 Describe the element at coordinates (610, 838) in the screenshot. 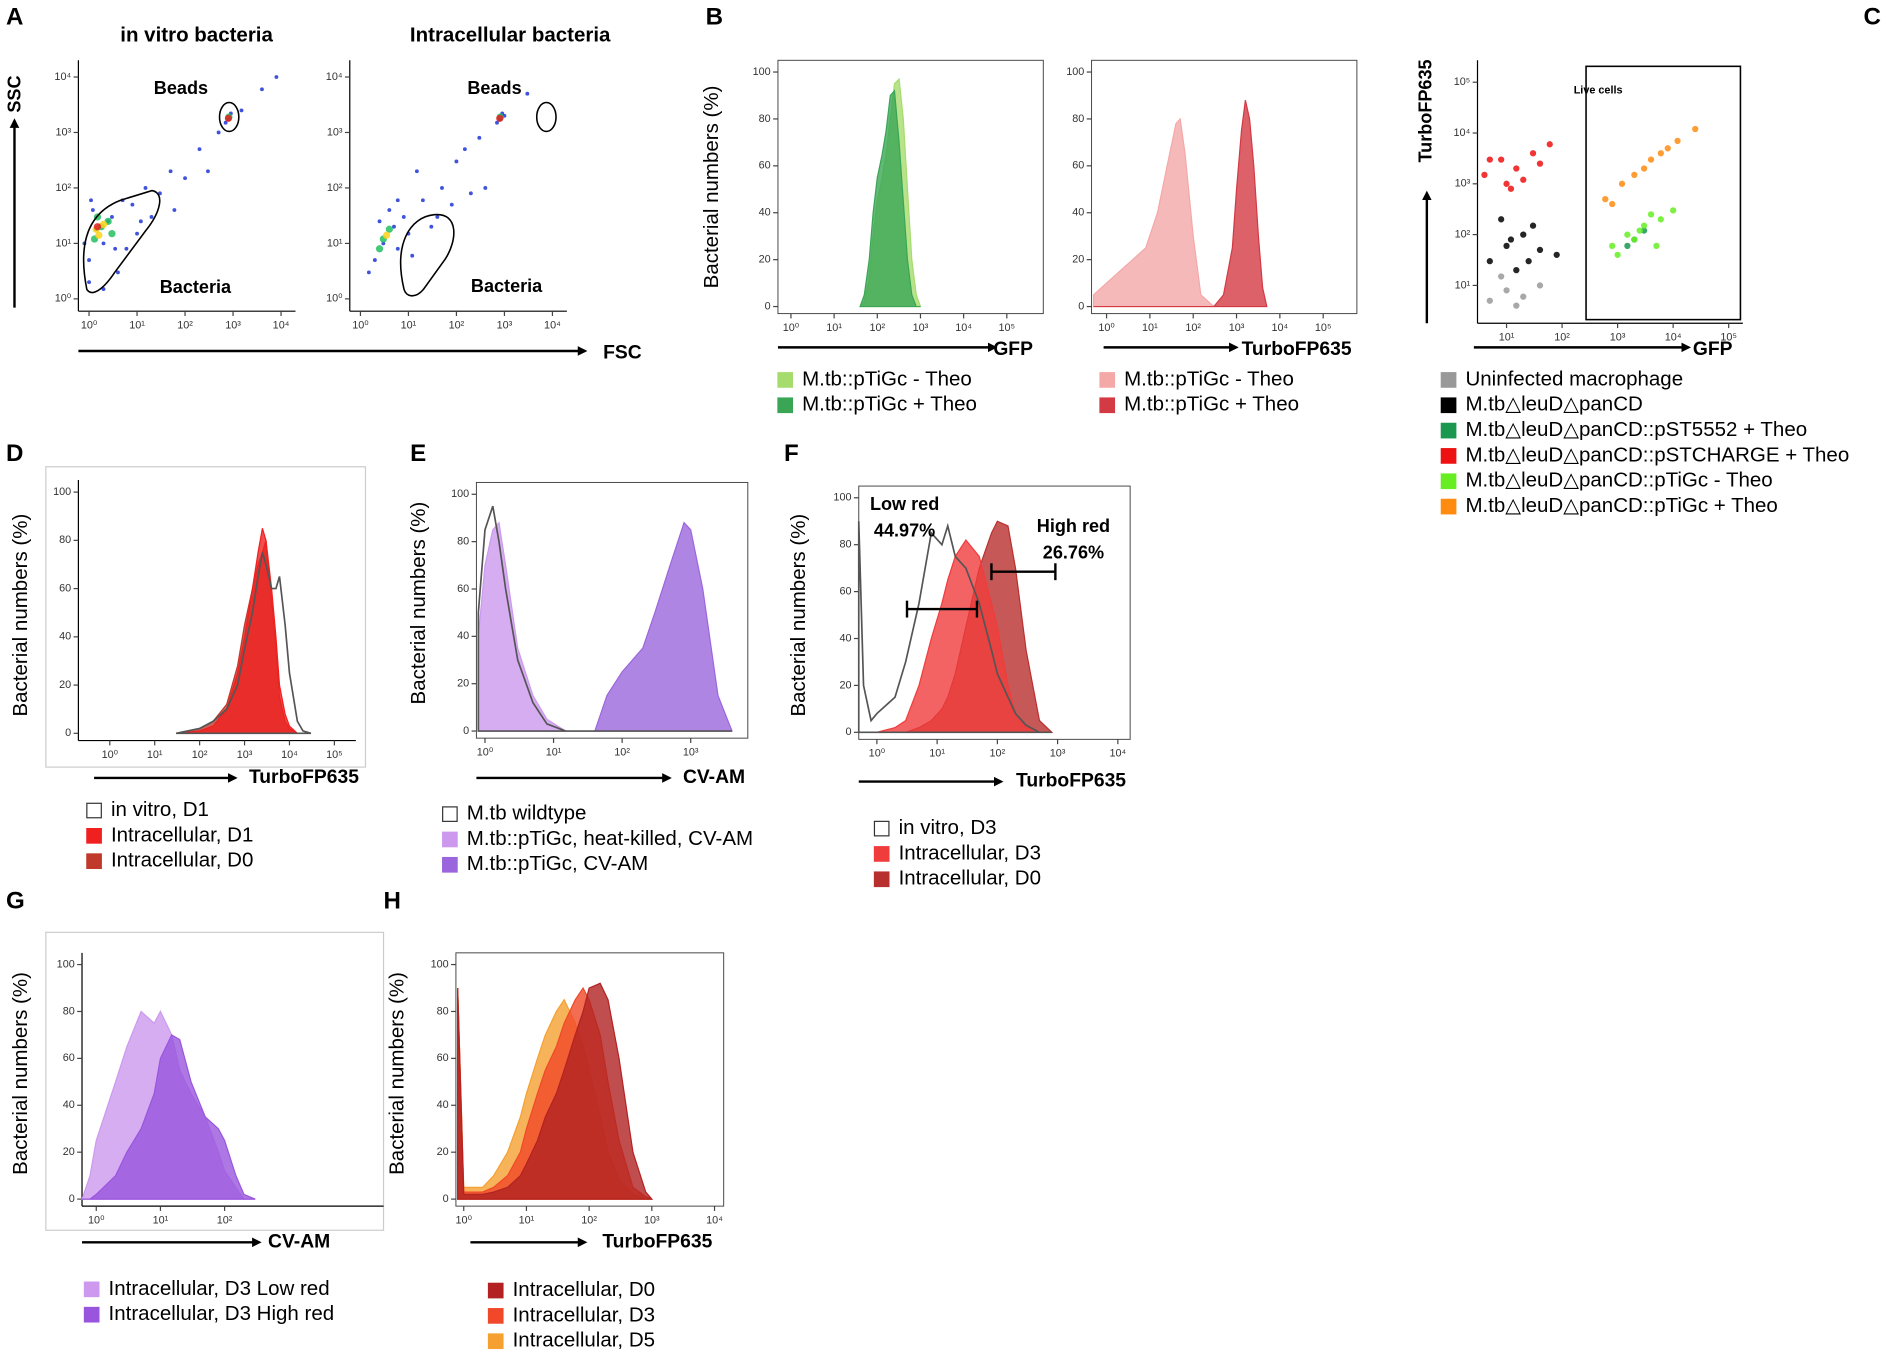

I see `legend-label: M.tb::pTiGc, heat-killed, CV-AM` at that location.